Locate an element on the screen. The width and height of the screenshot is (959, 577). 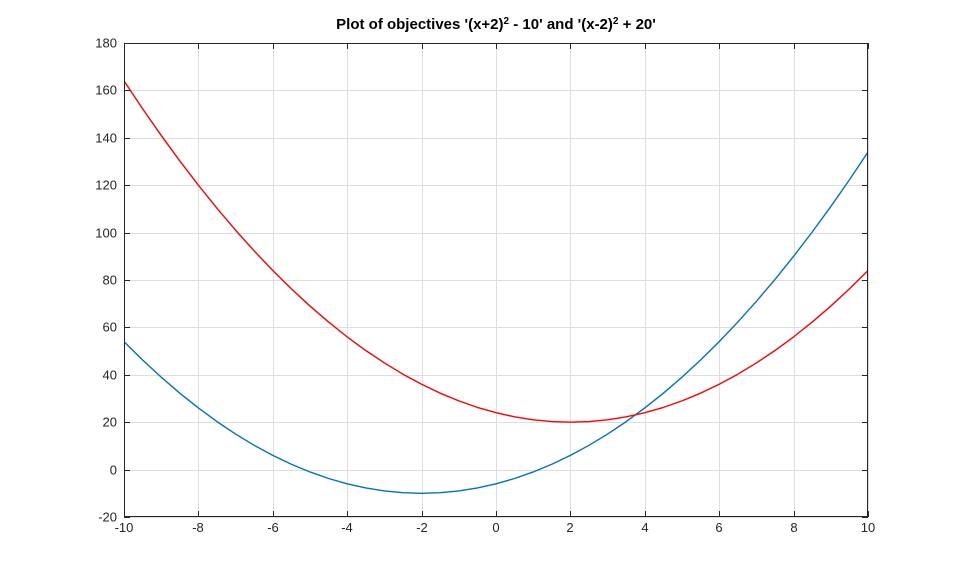
chart-title-text: Plot of objectives '(x+2) is located at coordinates (420, 24).